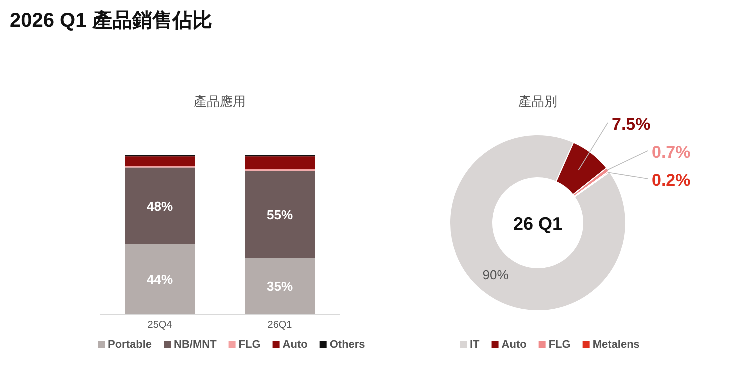 The image size is (740, 377). What do you see at coordinates (348, 345) in the screenshot?
I see `legend-label: Others` at bounding box center [348, 345].